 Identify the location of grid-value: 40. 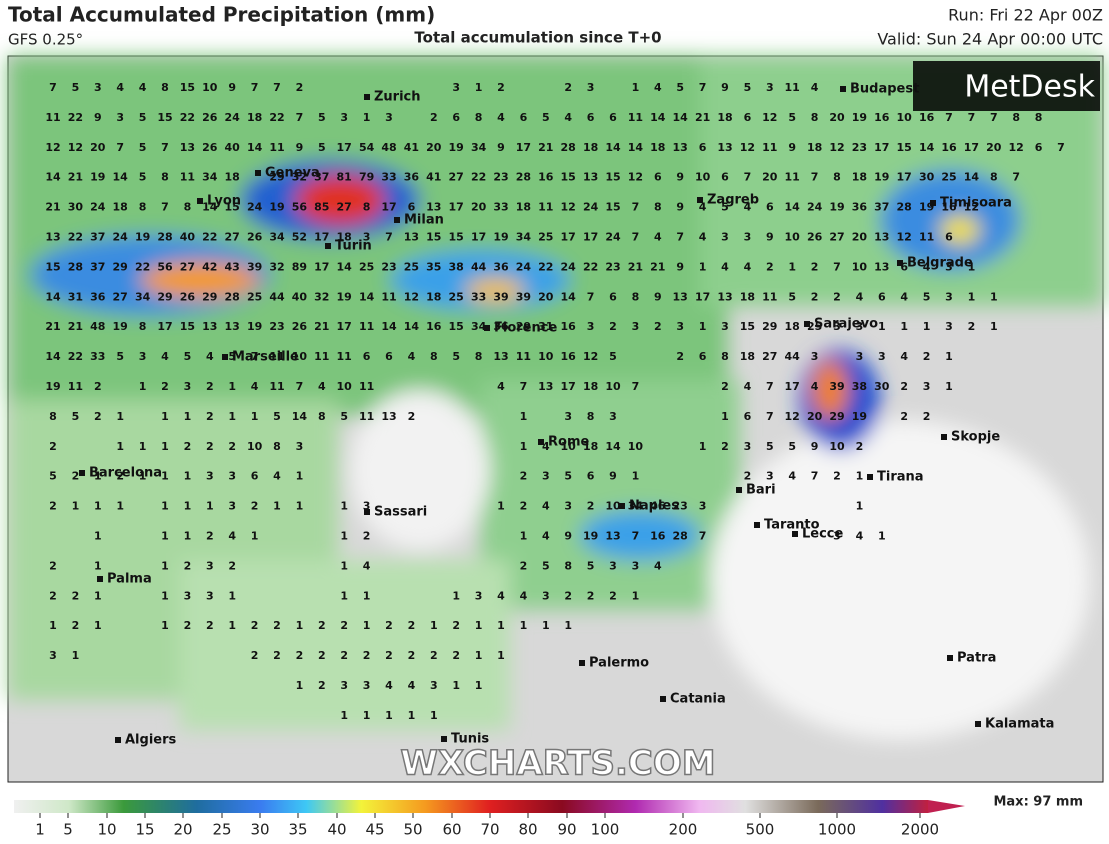
(300, 296).